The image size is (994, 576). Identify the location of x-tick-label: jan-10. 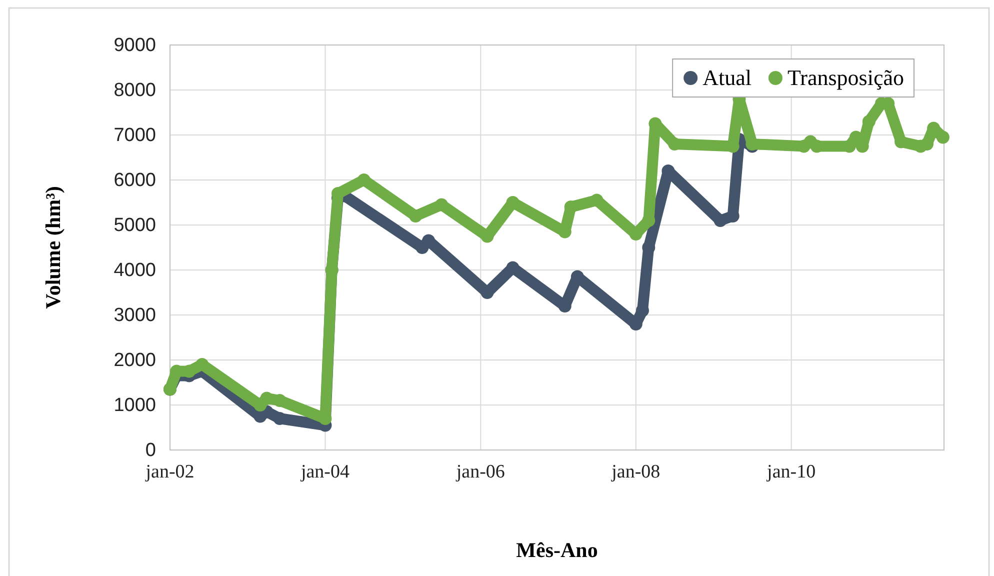
(791, 471).